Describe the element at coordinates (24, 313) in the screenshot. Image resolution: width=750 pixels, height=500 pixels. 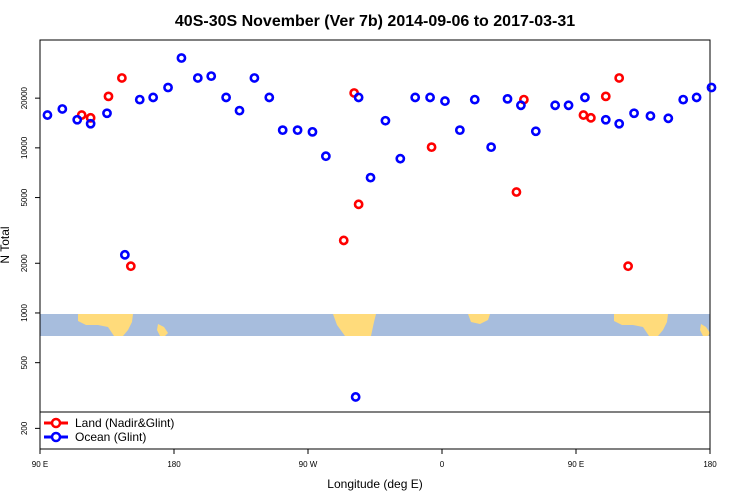
I see `y-tick-label: 1000` at that location.